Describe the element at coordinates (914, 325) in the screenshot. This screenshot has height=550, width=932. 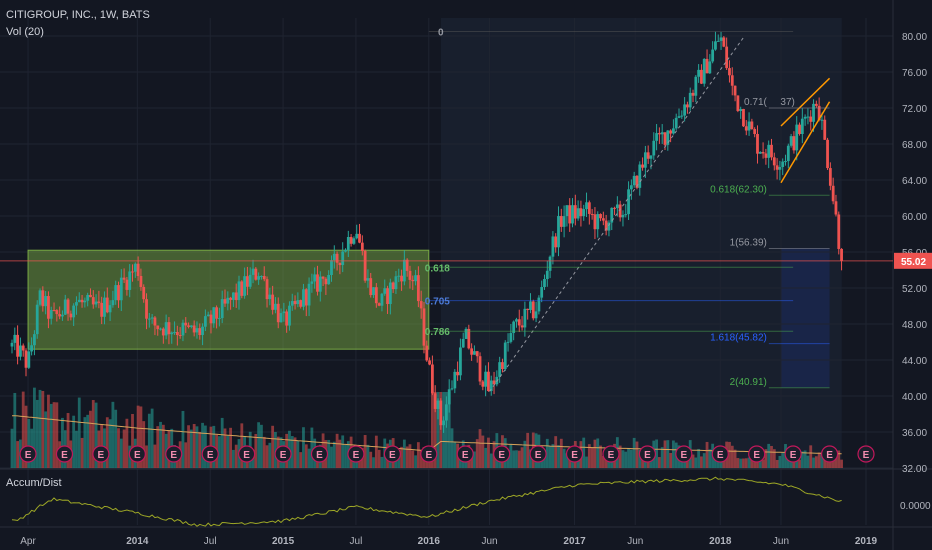
I see `price-axis-label: 48.00` at that location.